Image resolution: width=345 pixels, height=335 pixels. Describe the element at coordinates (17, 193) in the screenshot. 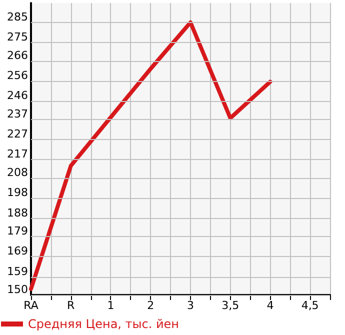

I see `y-tick-label: 198` at that location.